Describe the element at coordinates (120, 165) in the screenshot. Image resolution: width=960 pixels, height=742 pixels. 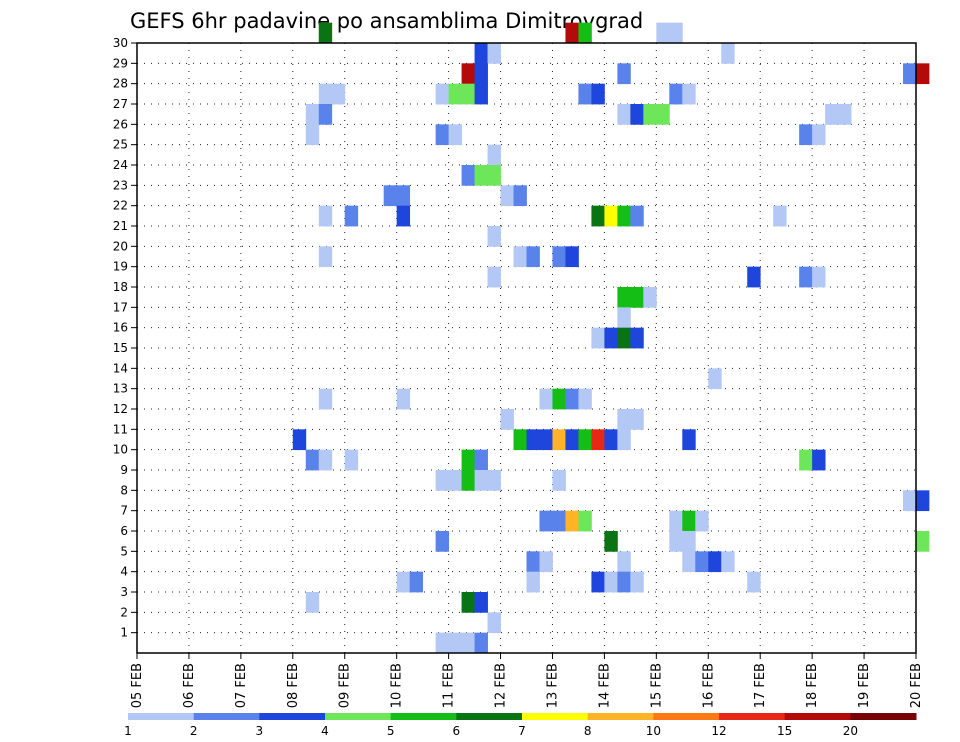
I see `y-tick-label: 24` at that location.